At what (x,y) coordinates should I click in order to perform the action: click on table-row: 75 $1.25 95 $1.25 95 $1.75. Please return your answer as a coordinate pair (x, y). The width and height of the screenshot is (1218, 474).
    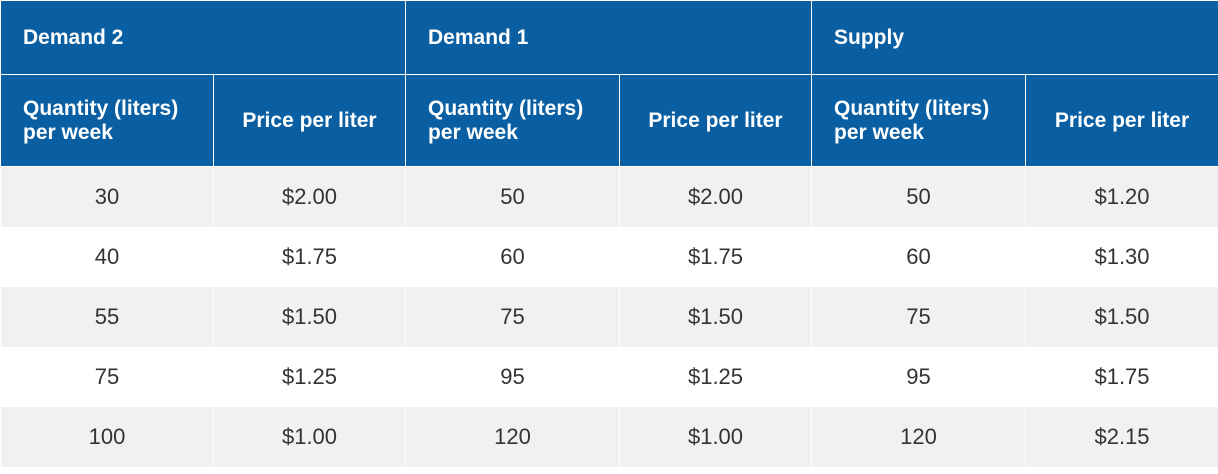
    Looking at the image, I should click on (609, 377).